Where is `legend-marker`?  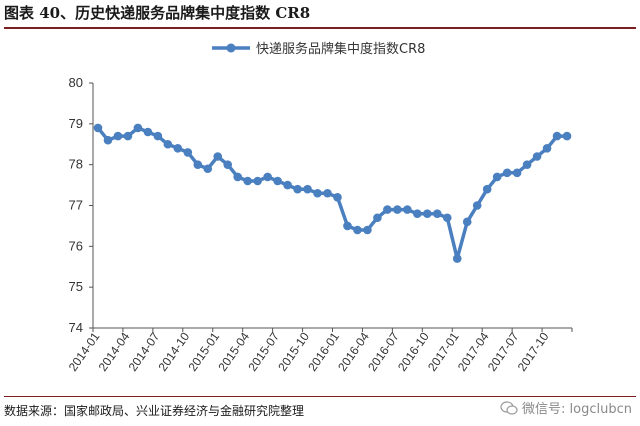
legend-marker is located at coordinates (231, 48).